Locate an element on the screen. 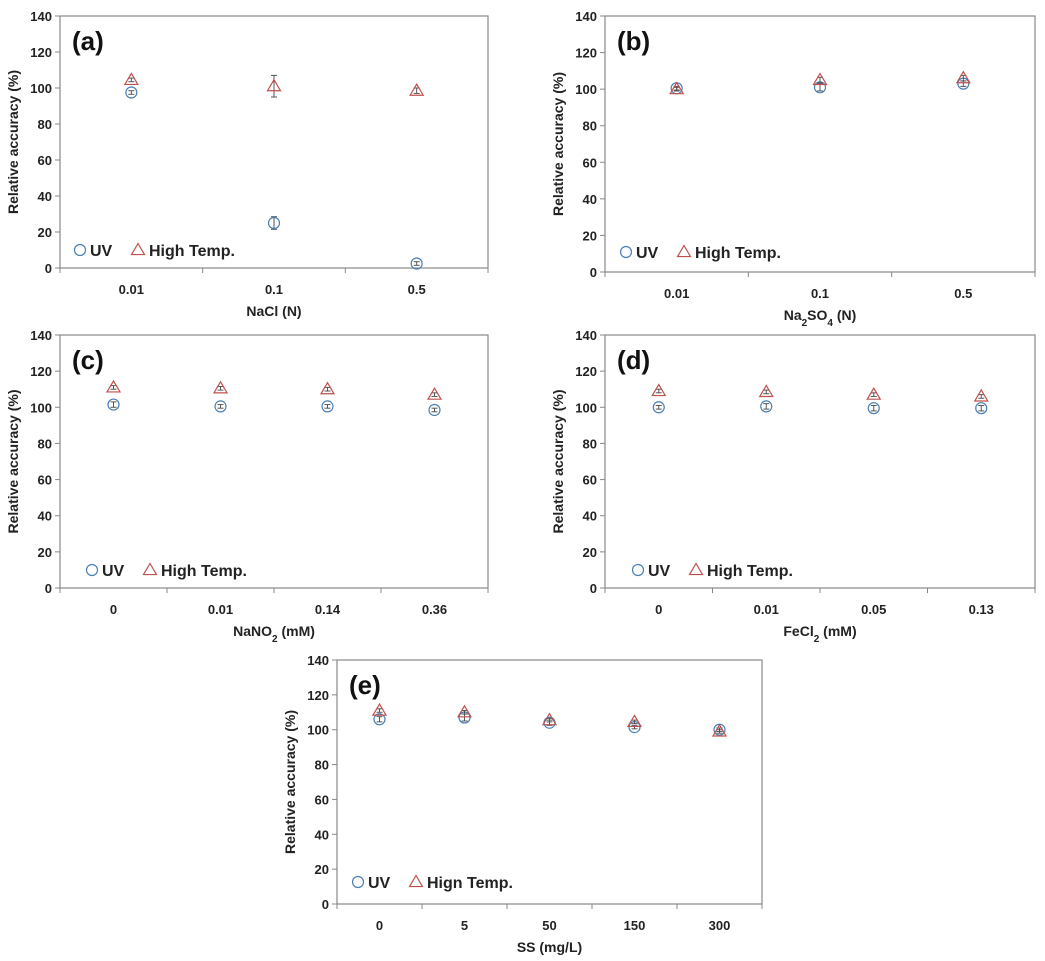 Image resolution: width=1045 pixels, height=961 pixels. x-tick-label: 150 is located at coordinates (635, 925).